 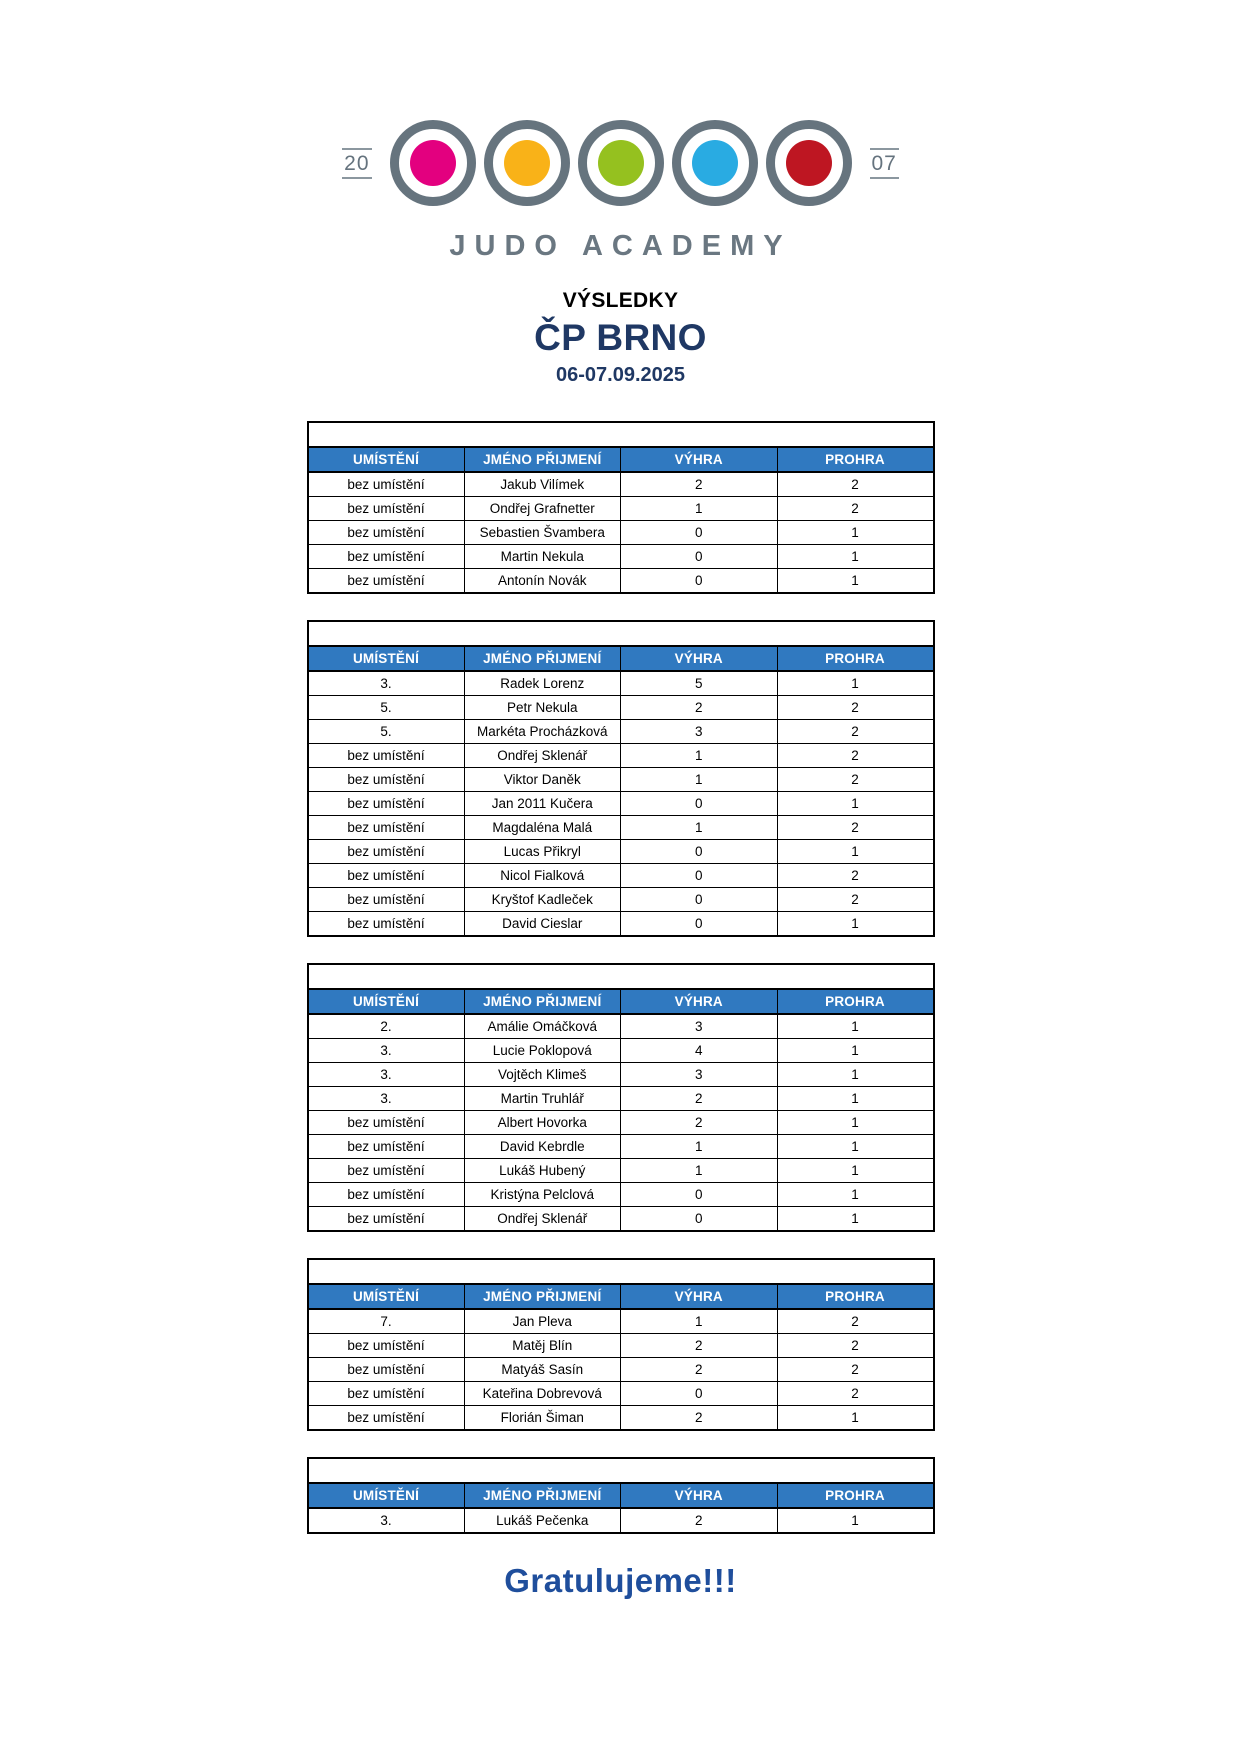 I want to click on cell-name: Martin Nekula, so click(x=542, y=556).